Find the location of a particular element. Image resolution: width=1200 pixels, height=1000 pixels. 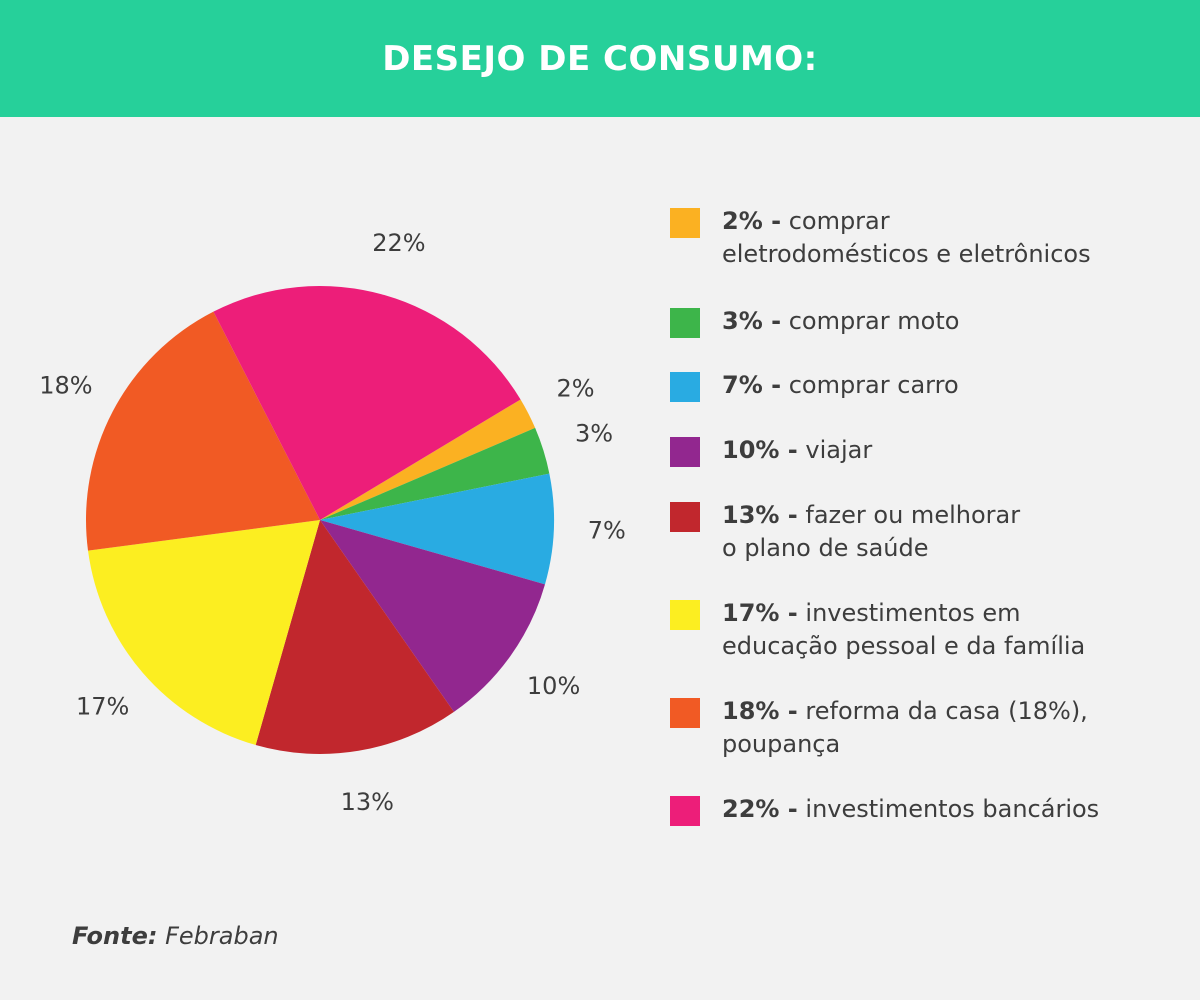

legend-line: 2% - comprar is located at coordinates (806, 221).